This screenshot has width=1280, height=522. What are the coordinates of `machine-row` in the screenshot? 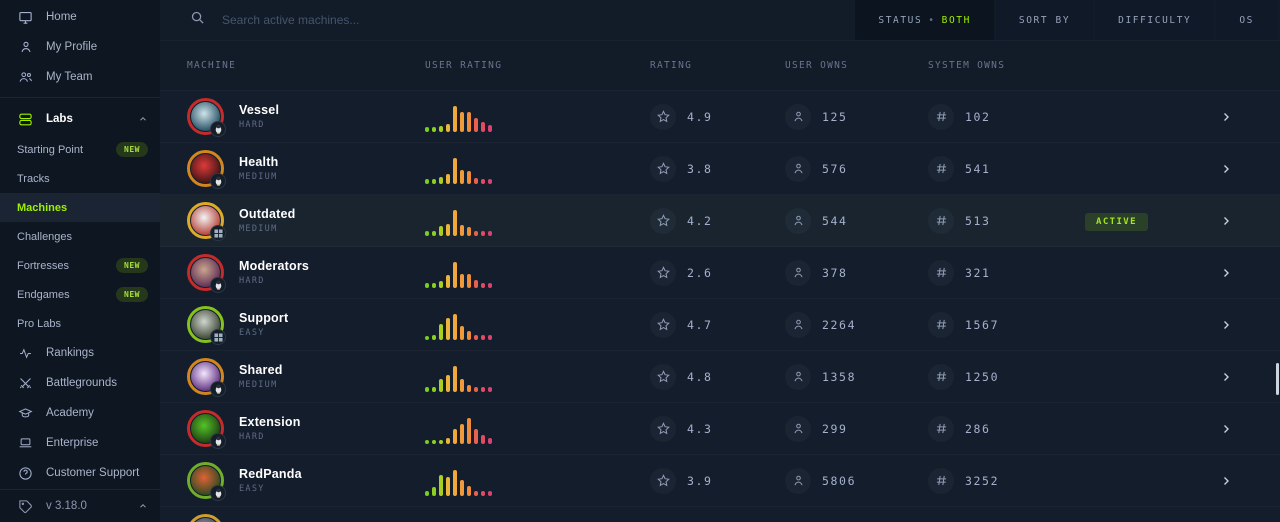 It's located at (720, 514).